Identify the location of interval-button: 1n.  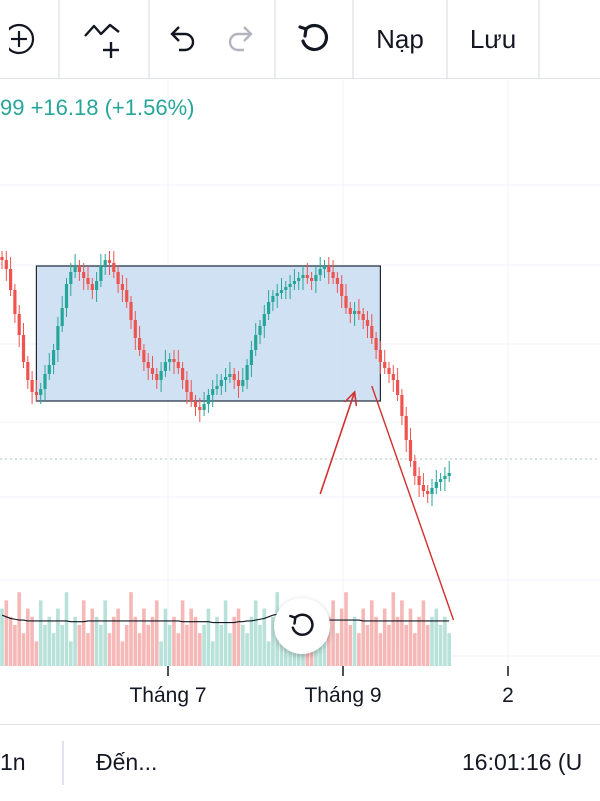
(13, 762).